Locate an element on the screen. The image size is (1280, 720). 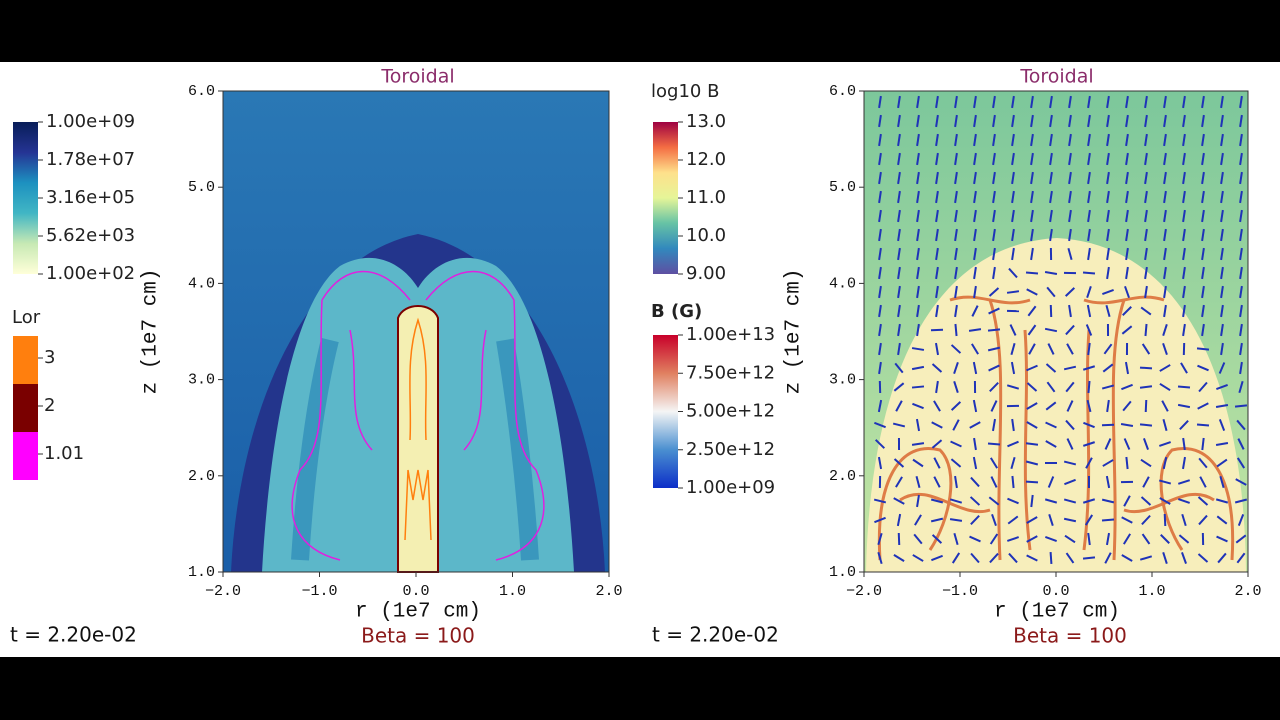
y-tick-label: 3.0 is located at coordinates (842, 380).